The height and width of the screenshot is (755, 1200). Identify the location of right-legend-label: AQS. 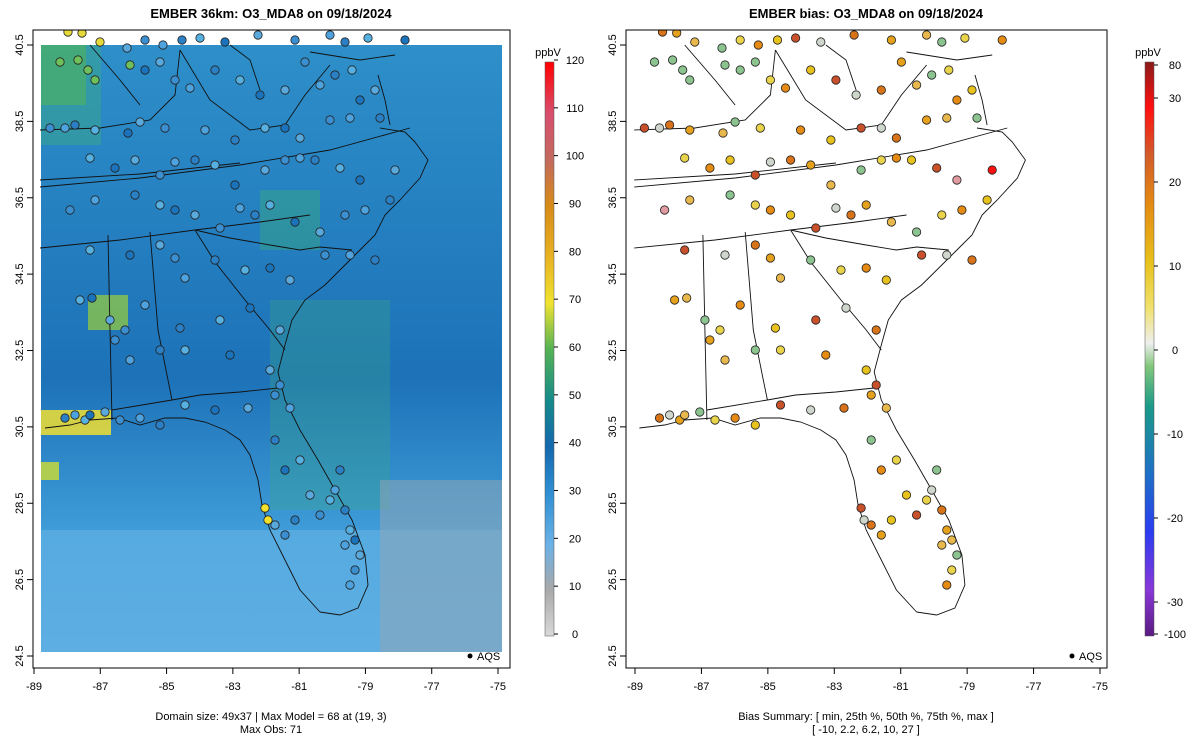
(1090, 657).